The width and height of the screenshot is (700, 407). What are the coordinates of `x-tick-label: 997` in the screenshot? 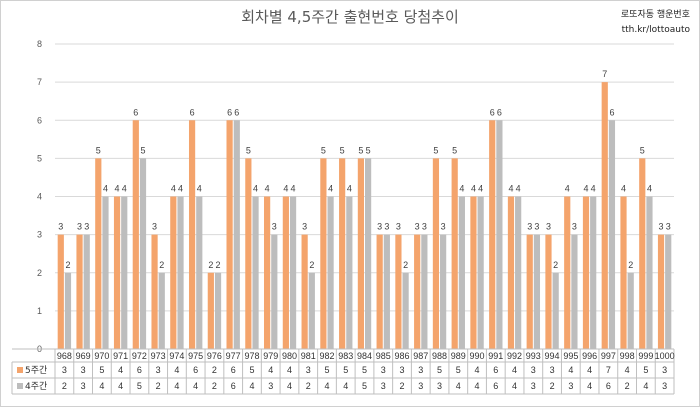 It's located at (608, 356).